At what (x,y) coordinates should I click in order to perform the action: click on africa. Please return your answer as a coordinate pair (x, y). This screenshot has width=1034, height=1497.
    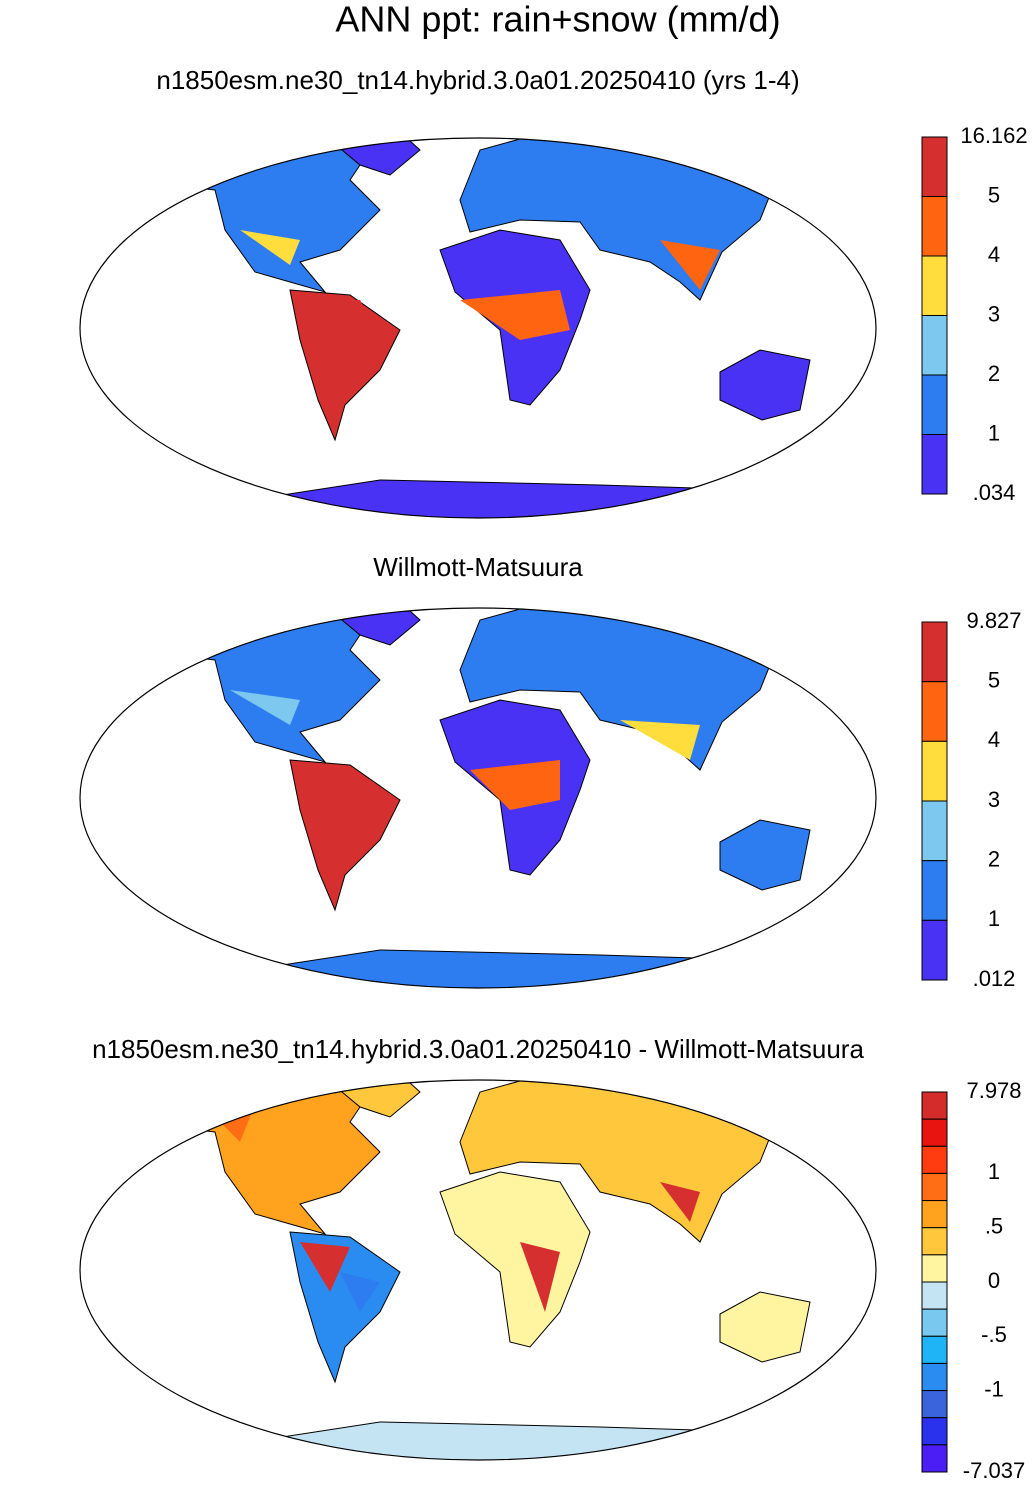
    Looking at the image, I should click on (515, 1259).